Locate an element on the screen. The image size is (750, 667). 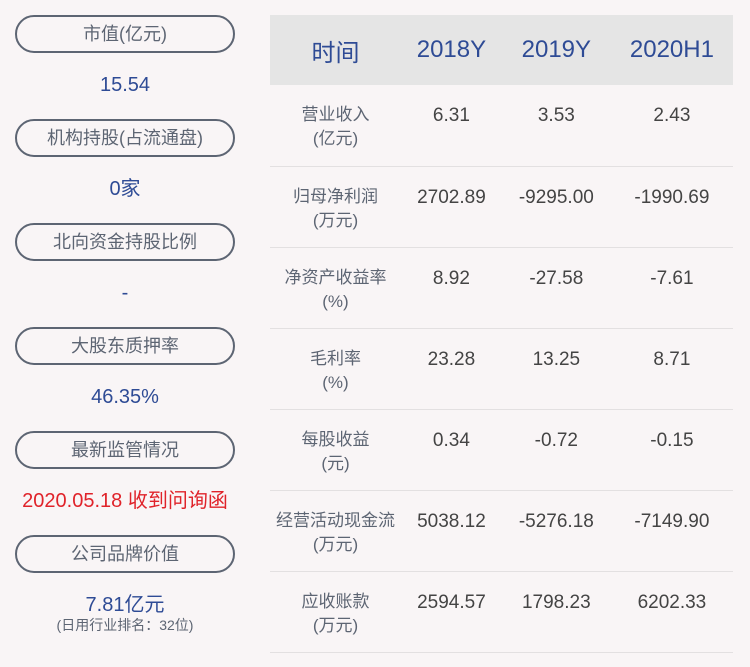
table-cell: -1990.69 is located at coordinates (671, 207).